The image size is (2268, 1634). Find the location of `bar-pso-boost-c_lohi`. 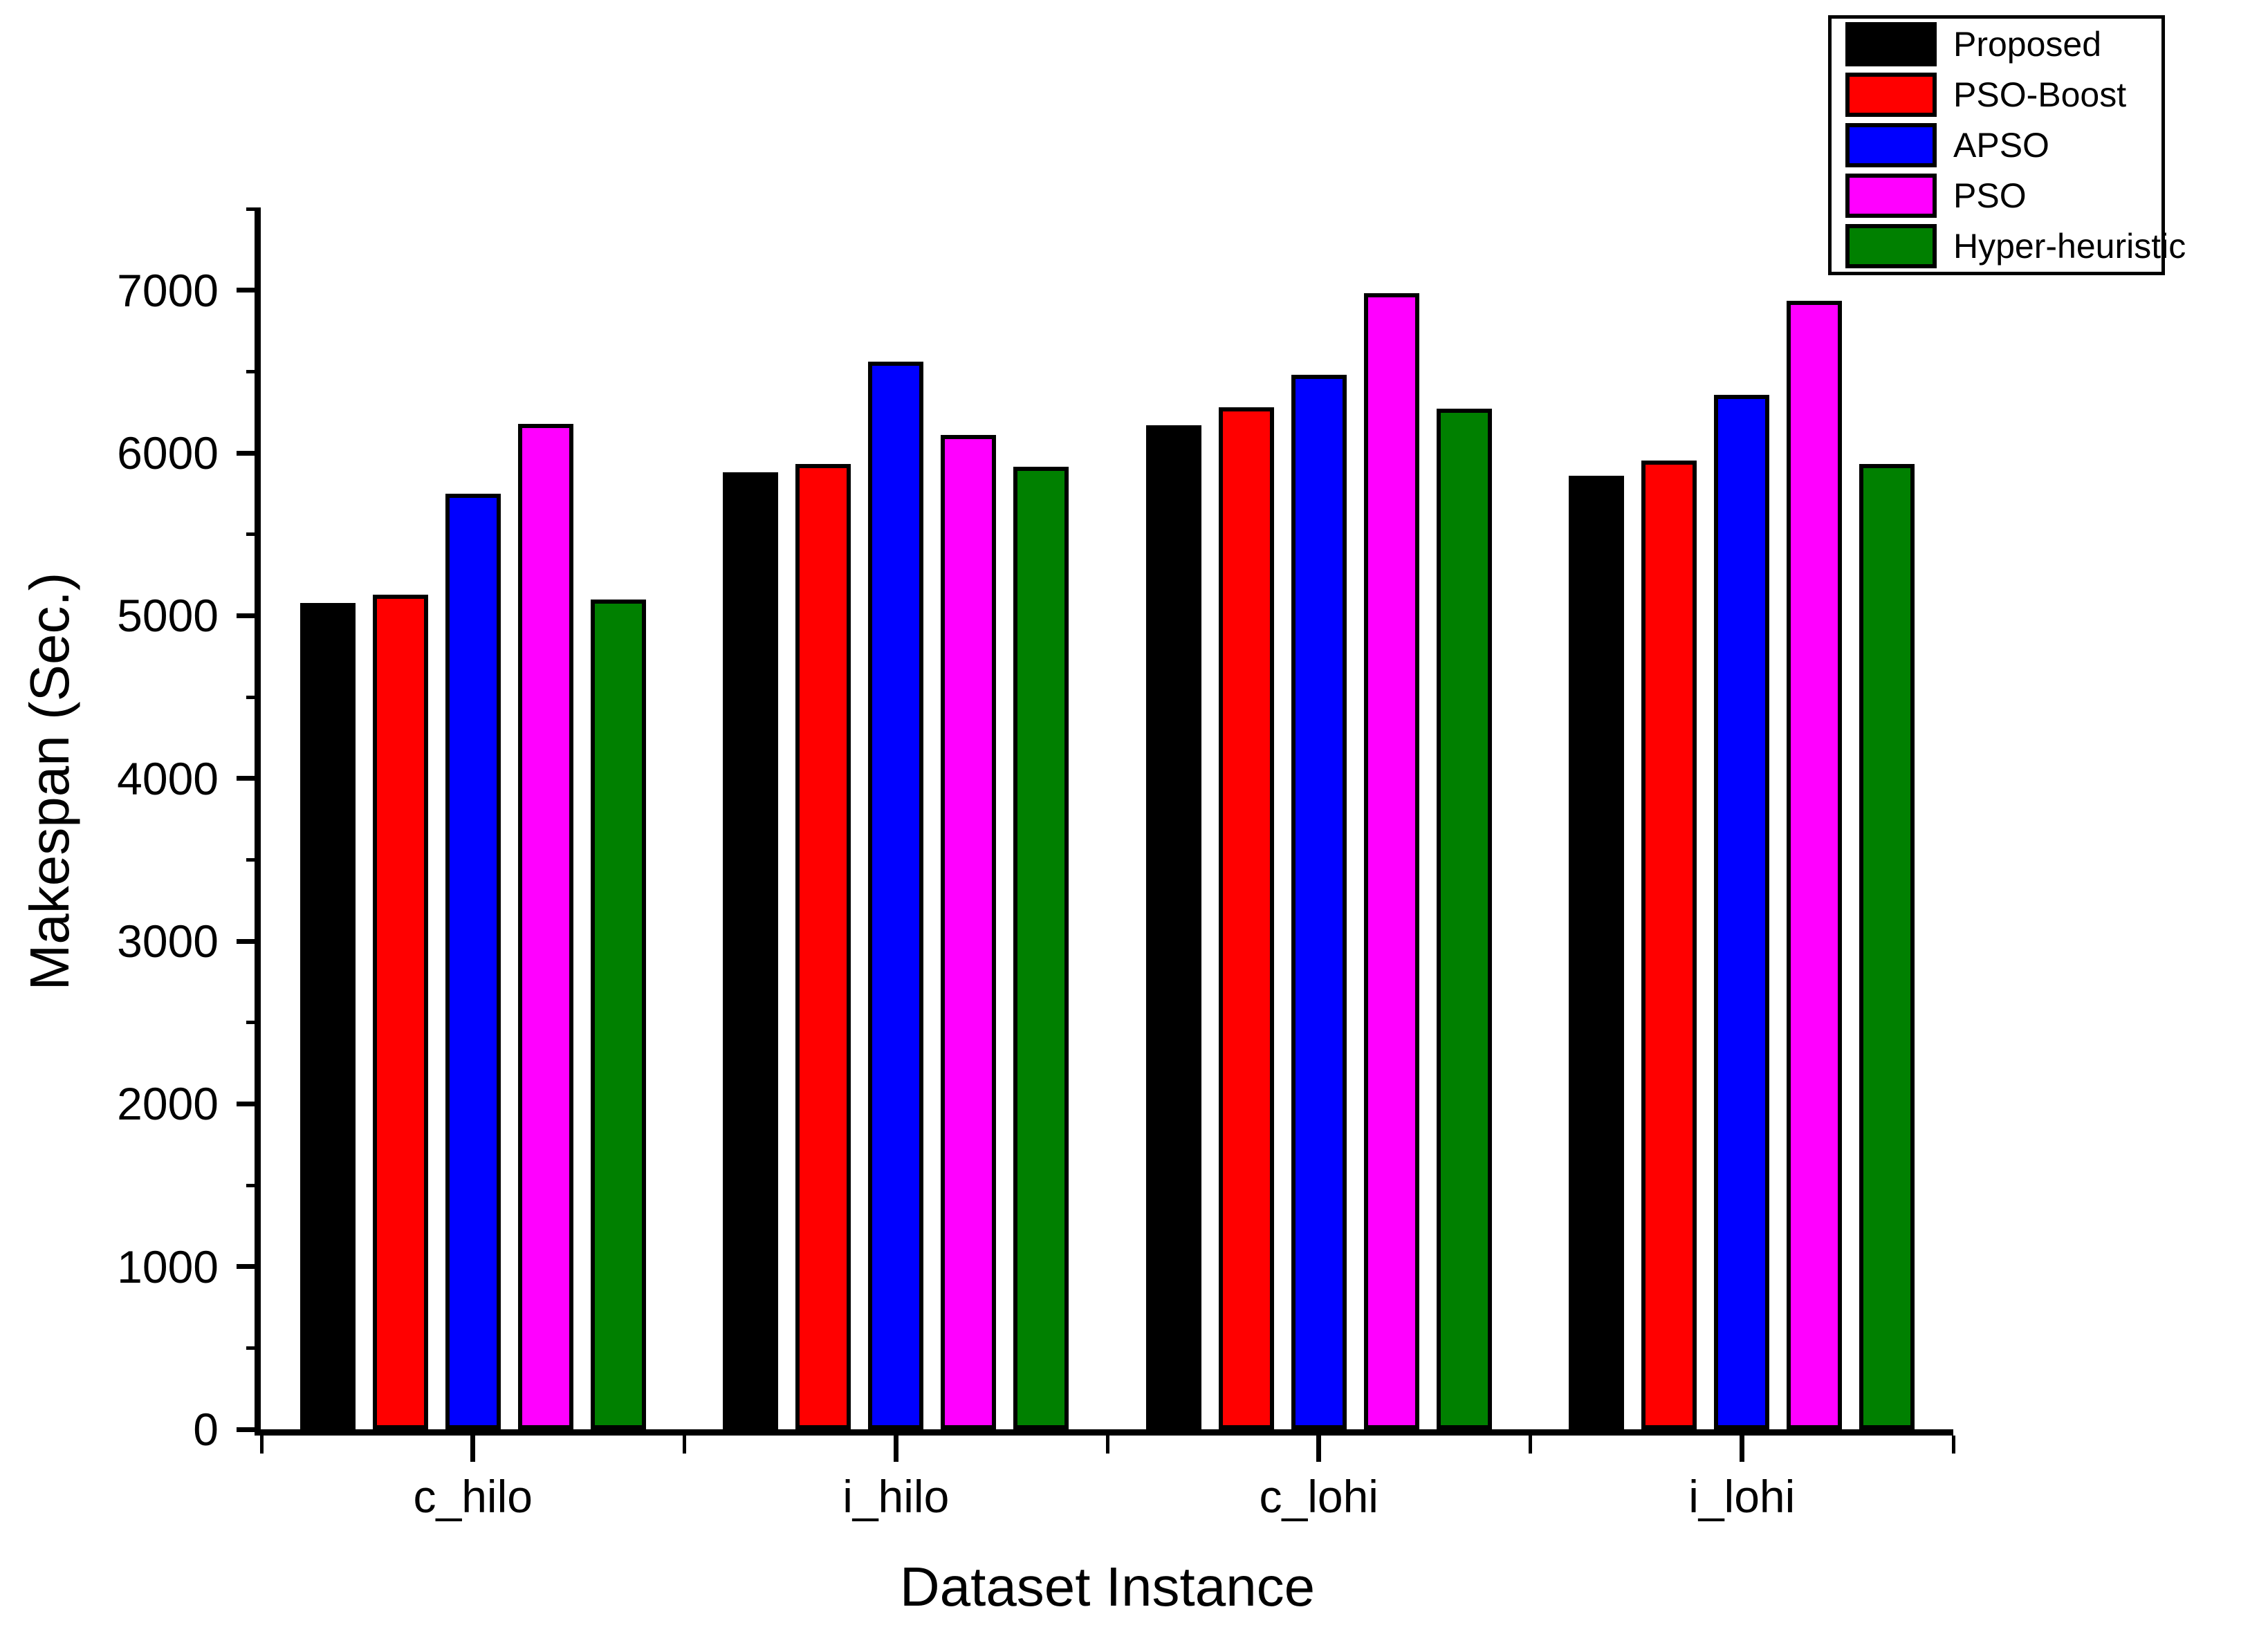

bar-pso-boost-c_lohi is located at coordinates (1246, 918).